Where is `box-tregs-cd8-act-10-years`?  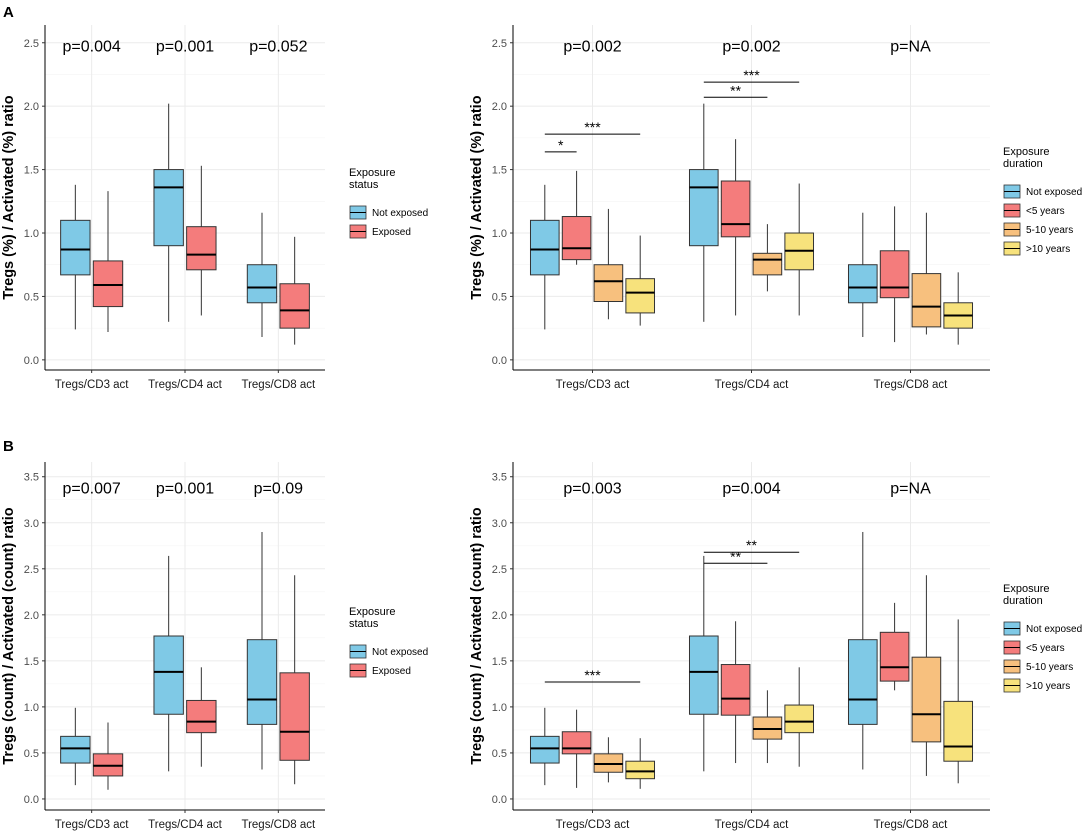
box-tregs-cd8-act-10-years is located at coordinates (958, 701).